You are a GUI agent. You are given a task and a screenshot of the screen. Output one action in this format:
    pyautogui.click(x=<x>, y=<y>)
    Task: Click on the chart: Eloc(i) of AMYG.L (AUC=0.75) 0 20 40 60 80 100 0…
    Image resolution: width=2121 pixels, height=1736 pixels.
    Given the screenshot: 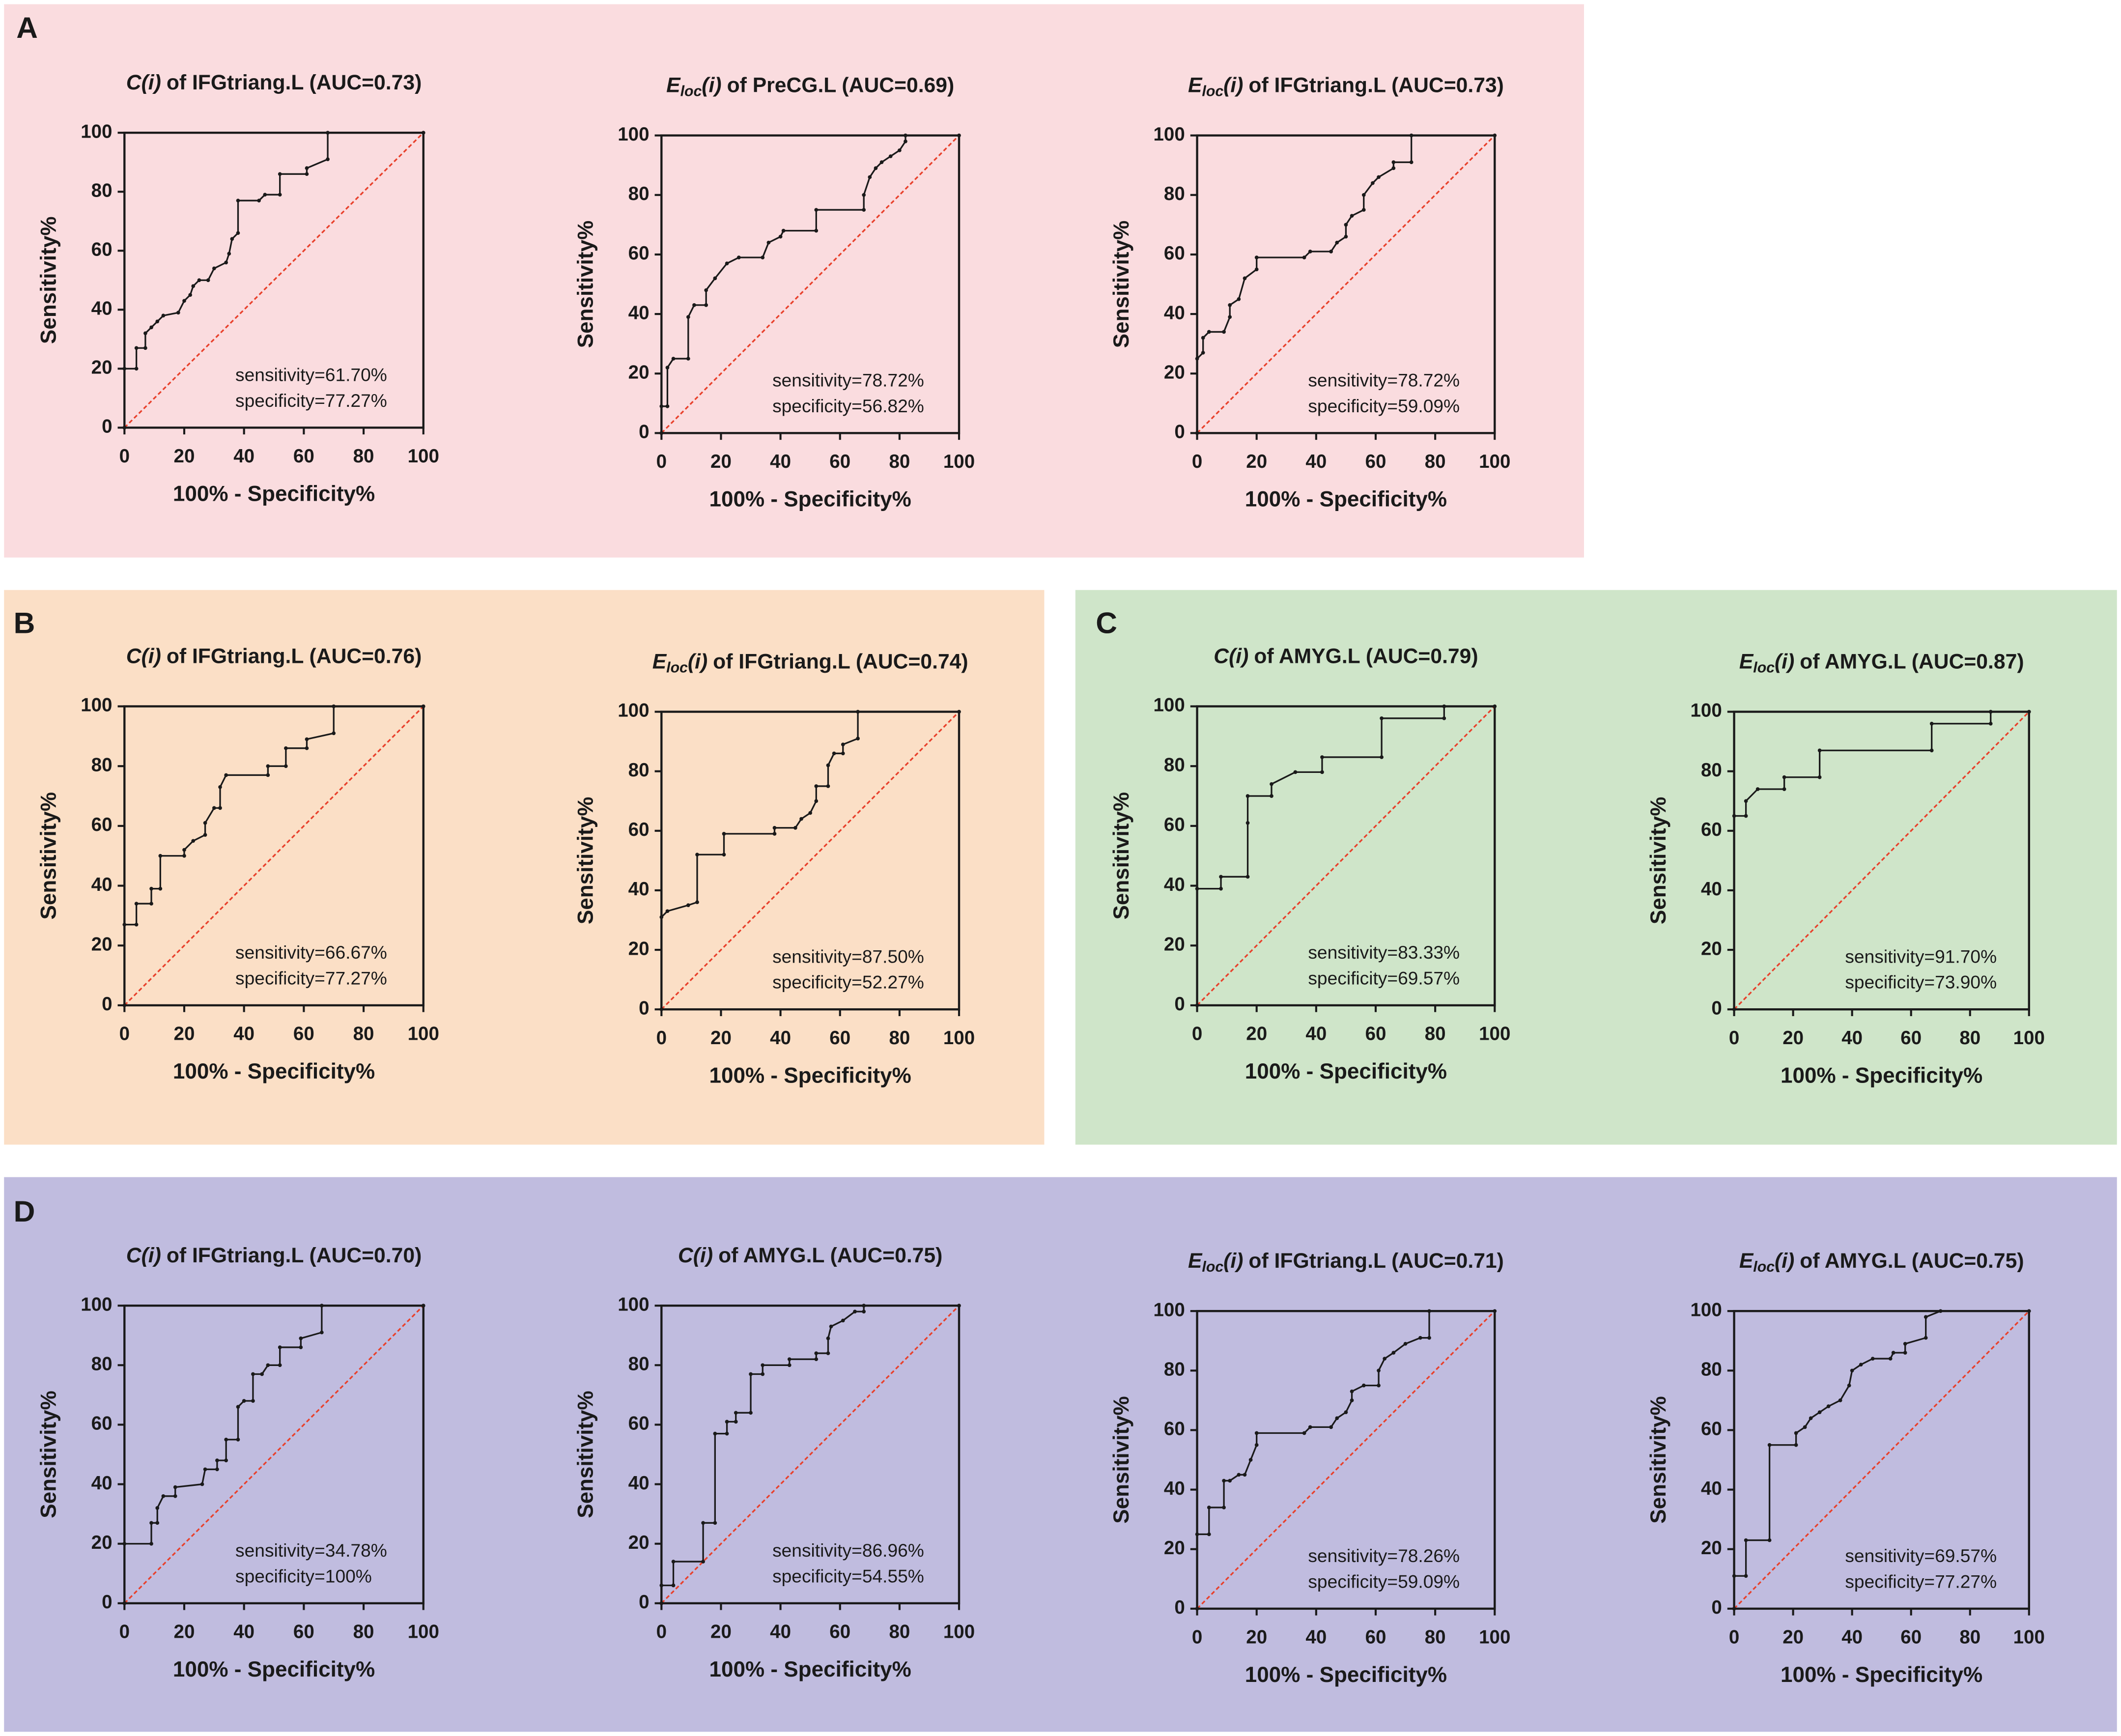 What is the action you would take?
    pyautogui.click(x=1845, y=1468)
    